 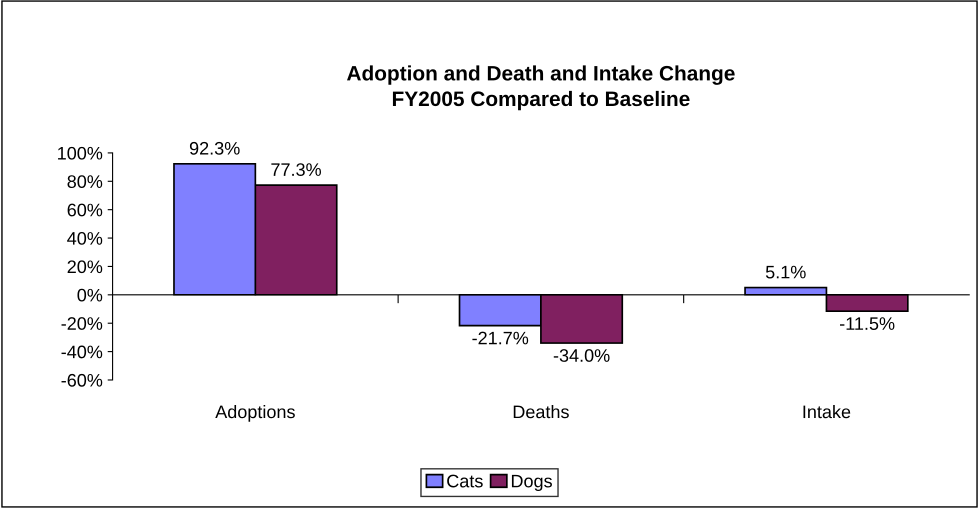 What do you see at coordinates (465, 481) in the screenshot?
I see `legend-label: Cats` at bounding box center [465, 481].